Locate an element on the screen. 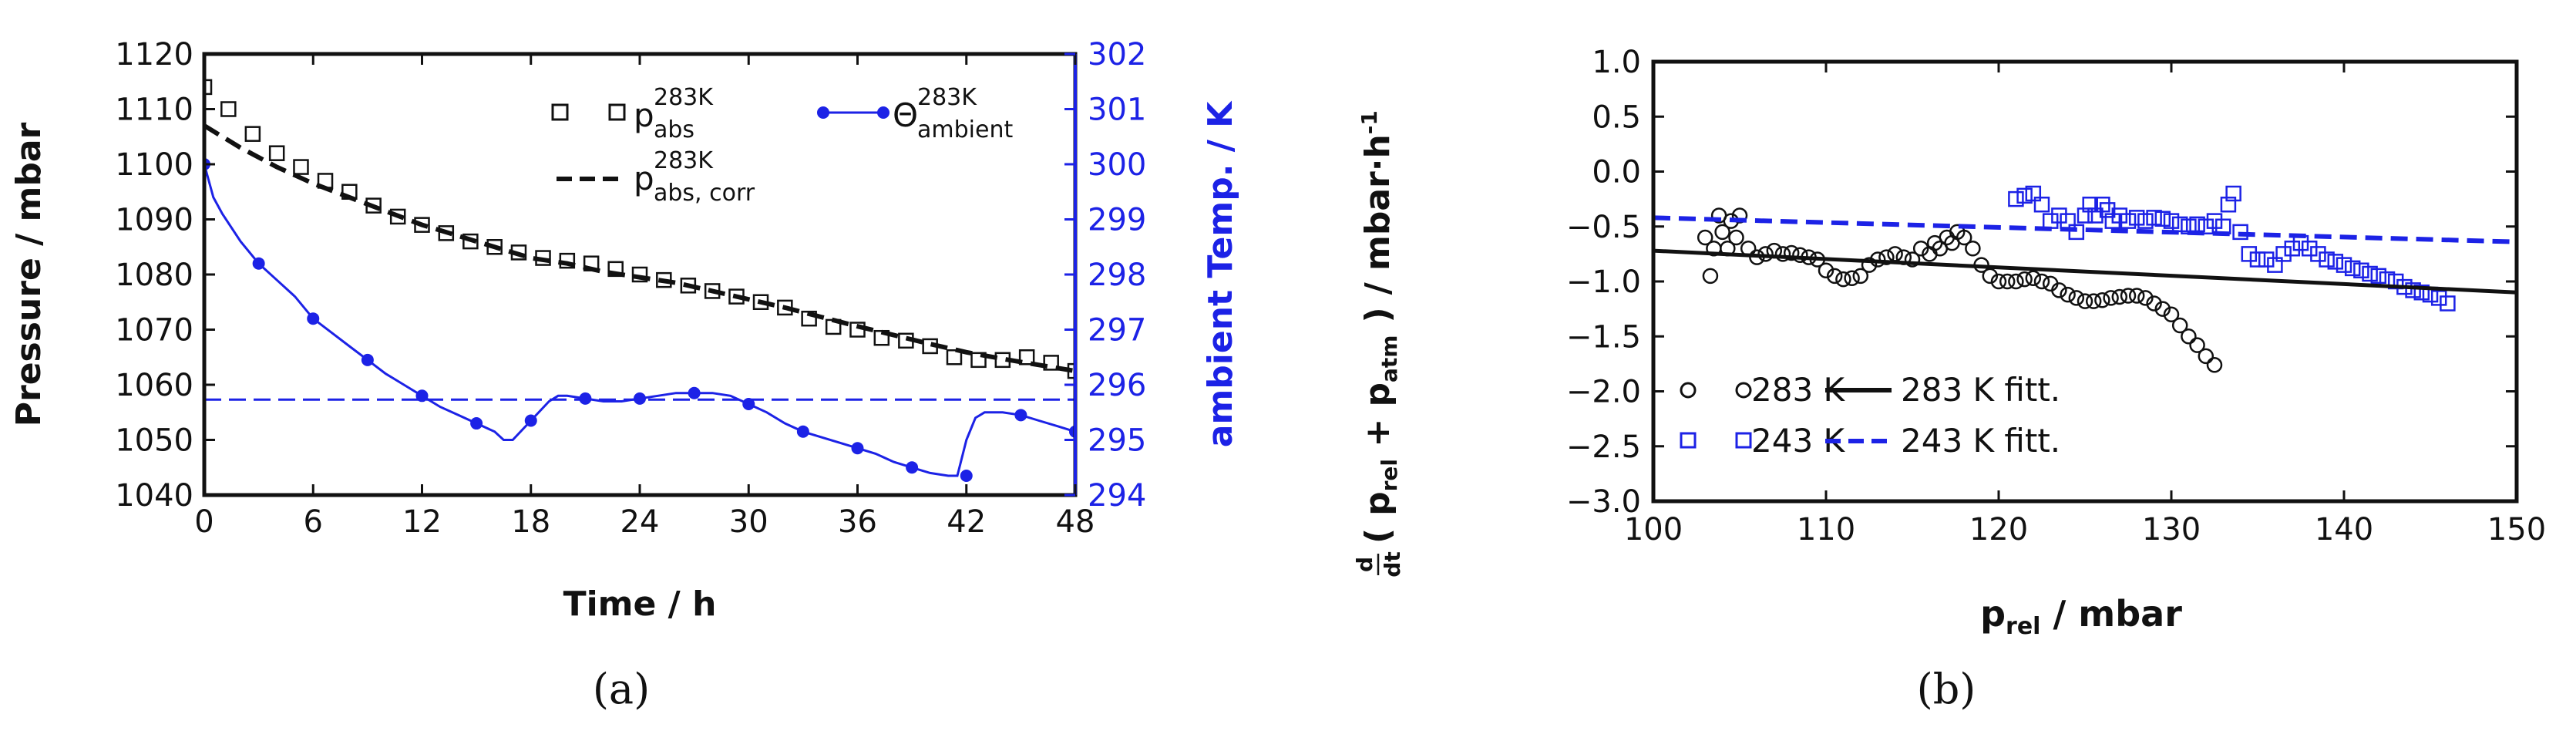 The height and width of the screenshot is (731, 2576). panel-b-y-unit-sup: -1 is located at coordinates (1369, 122).